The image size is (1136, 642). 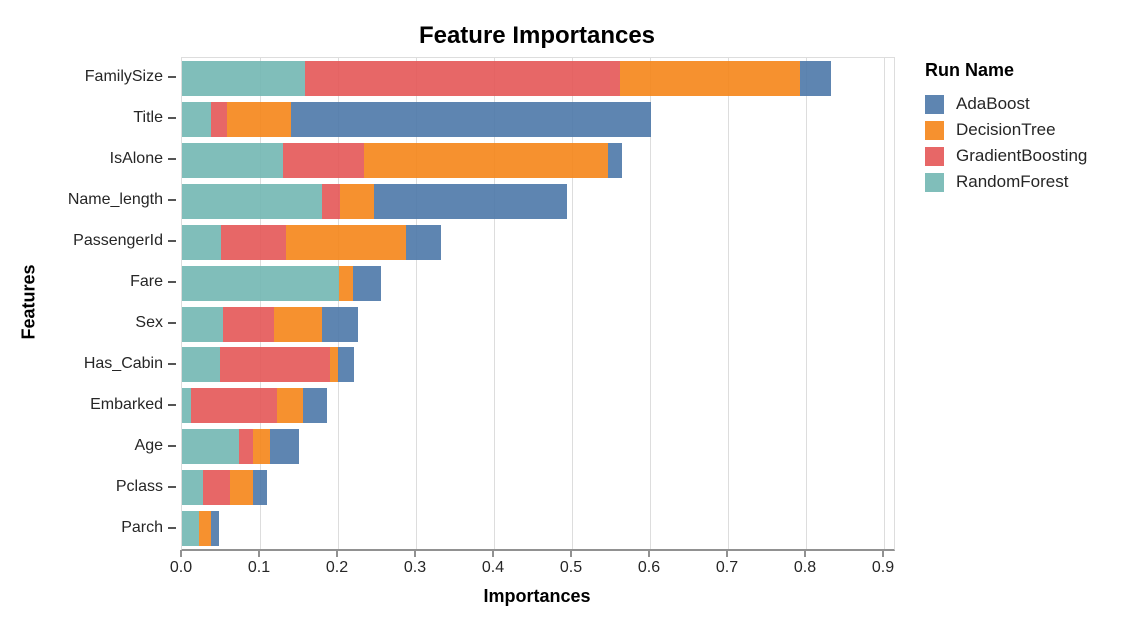 I want to click on y-tick-mark-Has_Cabin, so click(x=172, y=363).